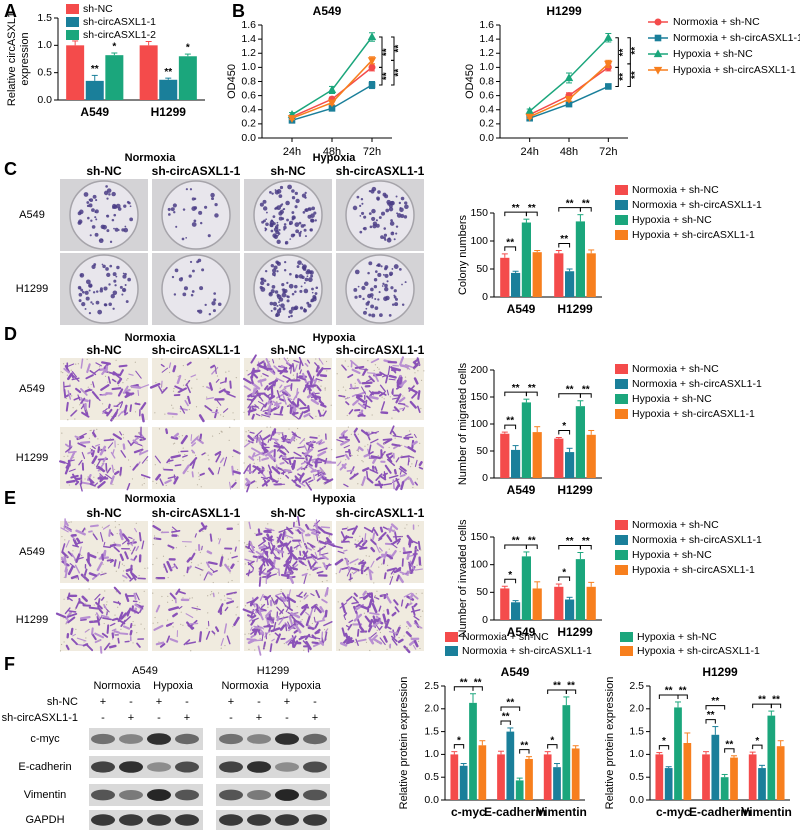 The width and height of the screenshot is (800, 831). I want to click on legend-label: Hypoxia + sh-NC, so click(672, 399).